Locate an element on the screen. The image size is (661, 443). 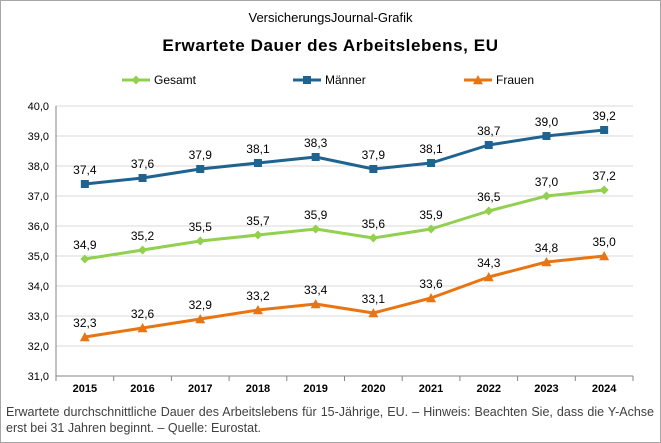
y-tick-label: 37,0 is located at coordinates (38, 197).